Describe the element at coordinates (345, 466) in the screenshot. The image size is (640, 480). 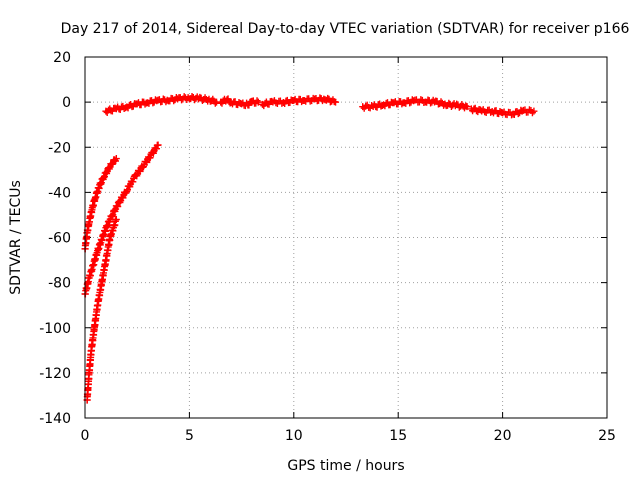
I see `x-axis-label: GPS time / hours` at that location.